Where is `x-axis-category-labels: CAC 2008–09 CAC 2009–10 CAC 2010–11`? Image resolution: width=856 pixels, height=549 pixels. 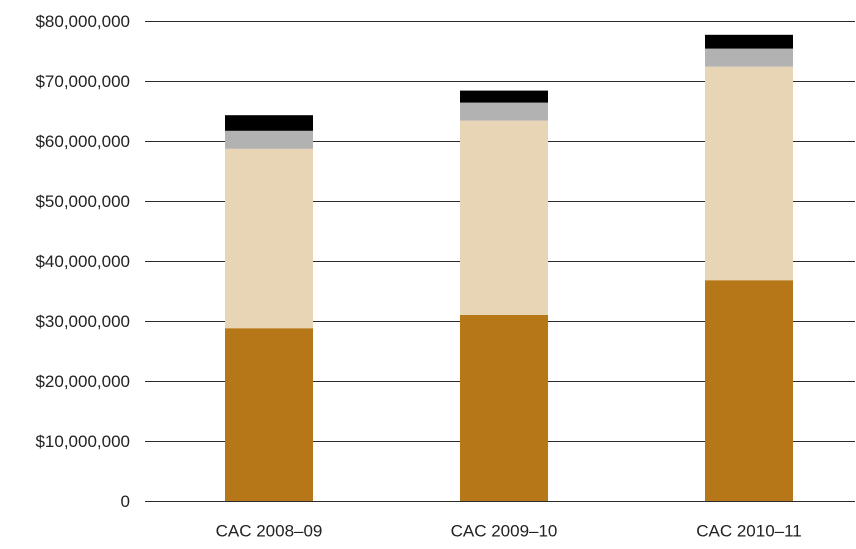 x-axis-category-labels: CAC 2008–09 CAC 2009–10 CAC 2010–11 is located at coordinates (509, 531).